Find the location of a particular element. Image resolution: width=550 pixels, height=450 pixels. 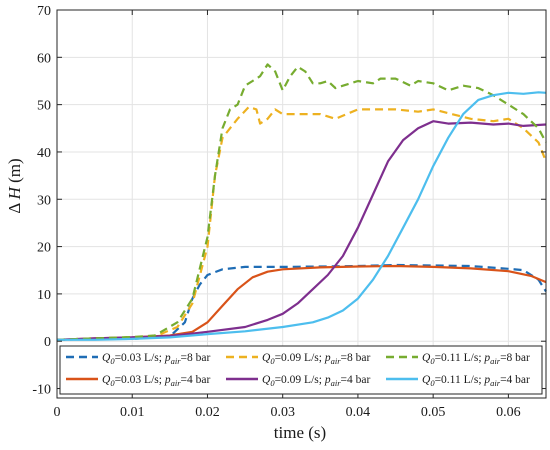

legend-item: Q0=0.11 L/s; pair=8 bar is located at coordinates (458, 359).